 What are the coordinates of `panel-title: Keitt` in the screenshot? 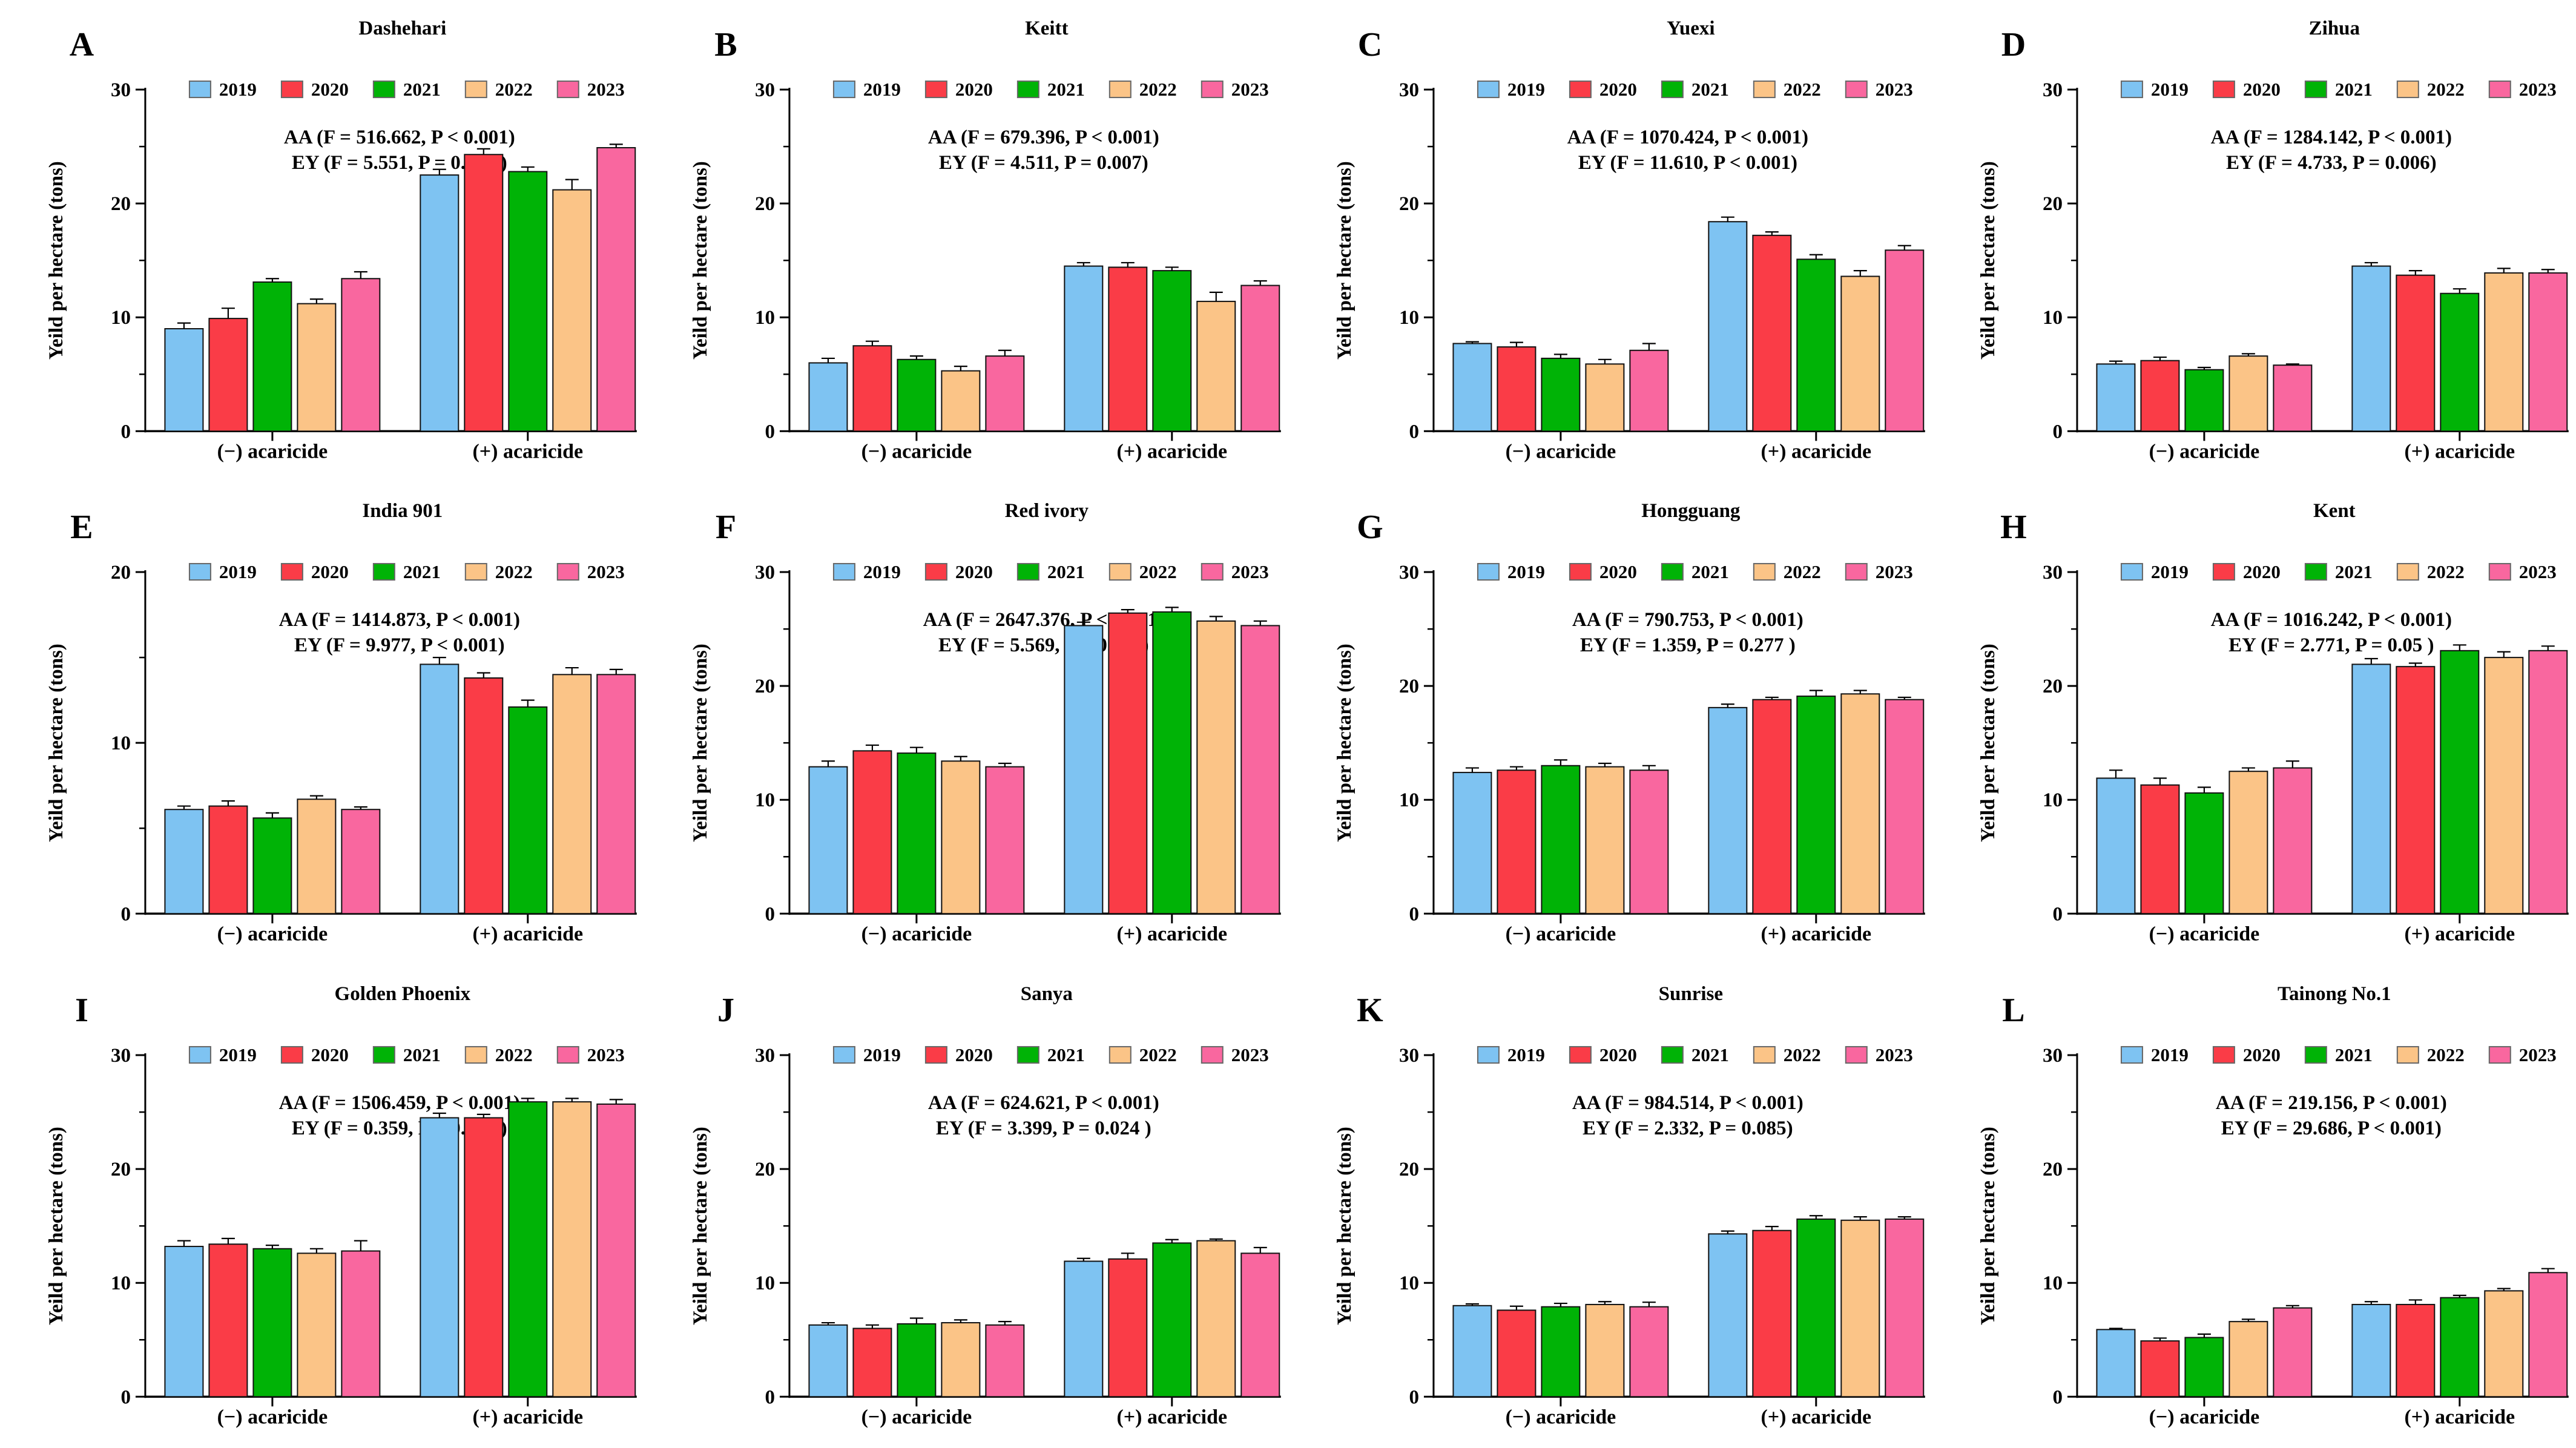 It's located at (1046, 28).